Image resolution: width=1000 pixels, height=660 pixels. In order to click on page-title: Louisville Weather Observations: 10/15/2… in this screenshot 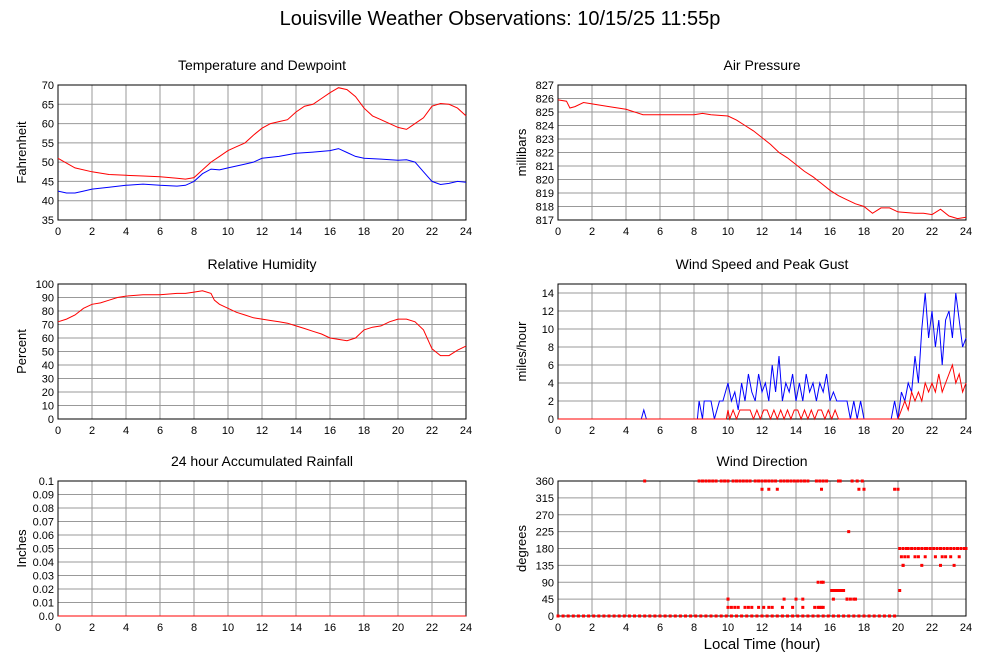, I will do `click(500, 19)`.